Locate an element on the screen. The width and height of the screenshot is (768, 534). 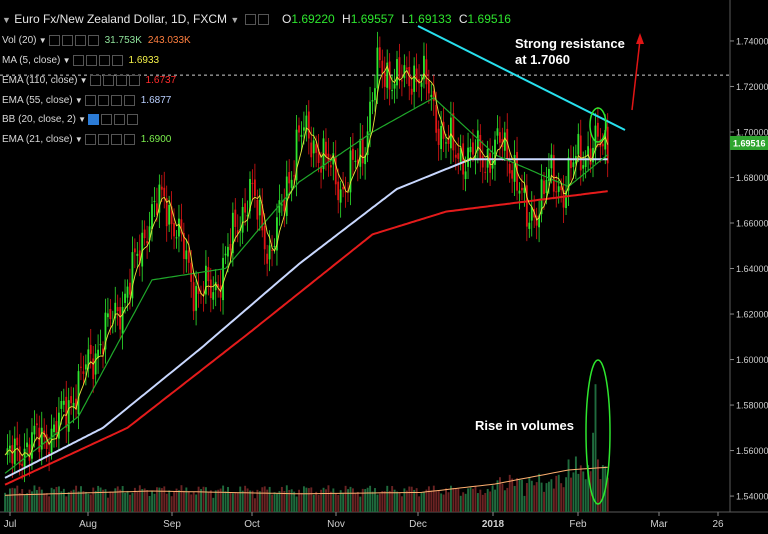
legend-row-3: EMA (55, close) ▼ 1.6877 is located at coordinates (86, 100).